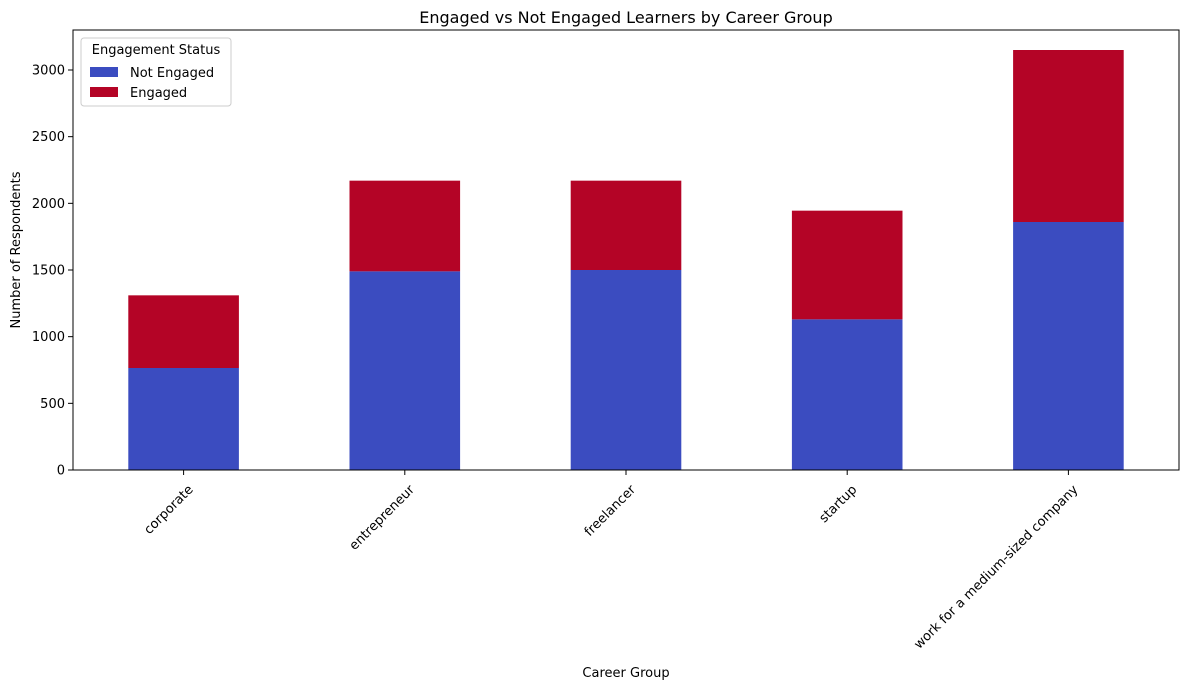 The width and height of the screenshot is (1190, 690). Describe the element at coordinates (48, 71) in the screenshot. I see `y-tick-label: 3000` at that location.